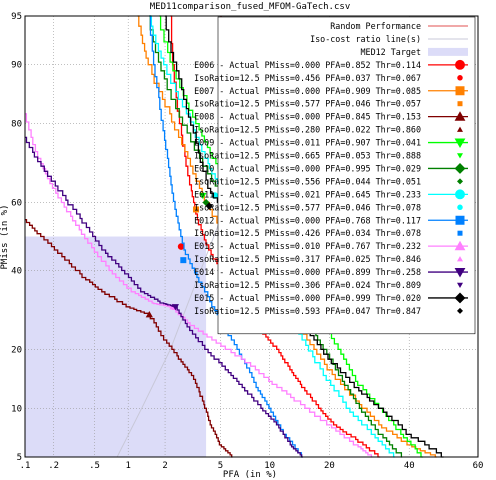  Describe the element at coordinates (448, 51) in the screenshot. I see `legend-sample-target` at that location.